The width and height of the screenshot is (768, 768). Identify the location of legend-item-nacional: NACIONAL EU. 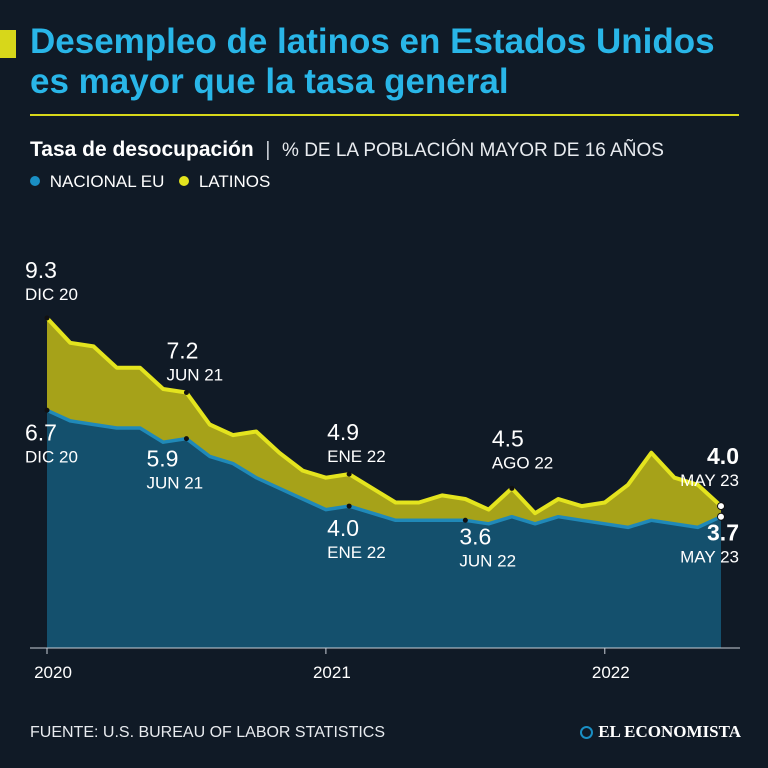
(97, 182).